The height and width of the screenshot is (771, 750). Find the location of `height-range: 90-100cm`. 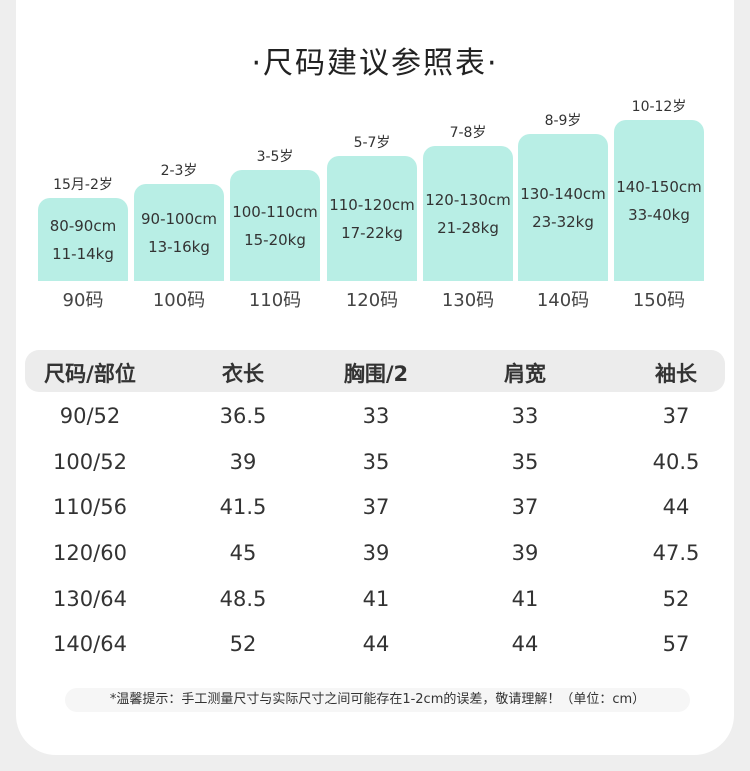

height-range: 90-100cm is located at coordinates (179, 218).